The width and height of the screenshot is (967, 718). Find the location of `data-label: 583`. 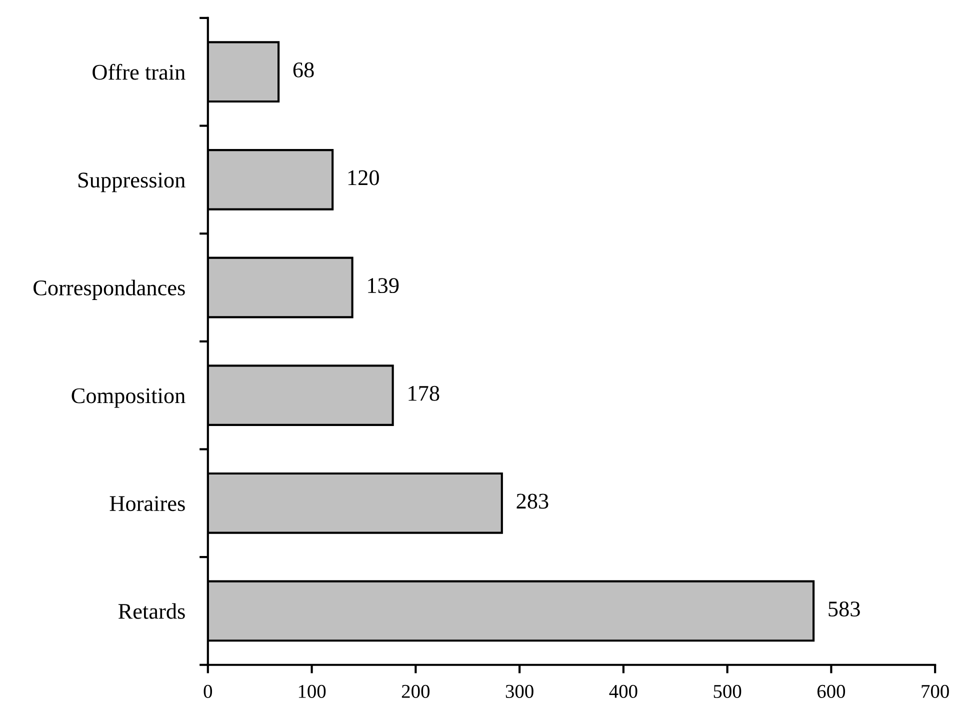

data-label: 583 is located at coordinates (844, 609).